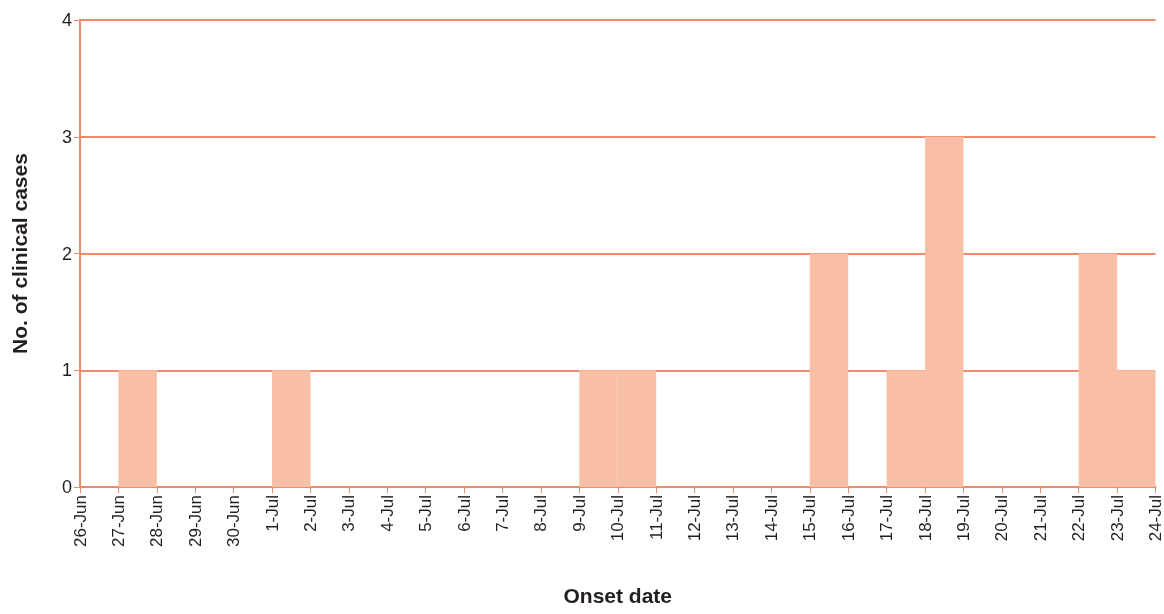  What do you see at coordinates (1040, 518) in the screenshot?
I see `x-tick-label: 21-Jul` at bounding box center [1040, 518].